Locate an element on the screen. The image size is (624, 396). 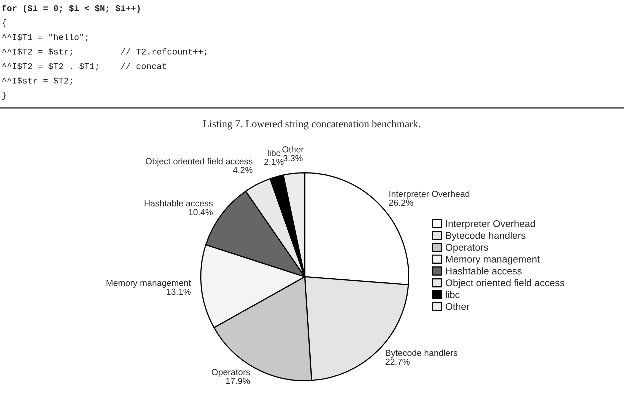
data-label: 3.3% is located at coordinates (293, 158).